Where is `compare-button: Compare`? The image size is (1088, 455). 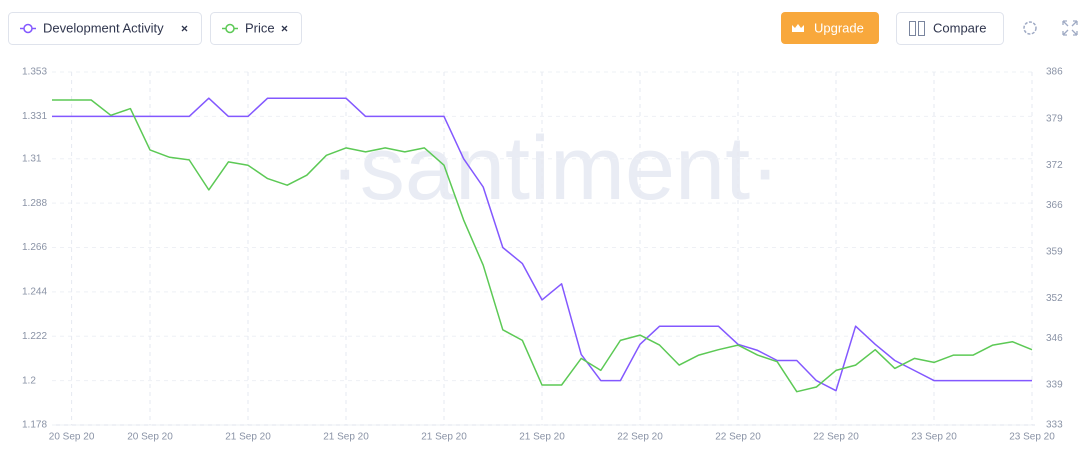 compare-button: Compare is located at coordinates (950, 28).